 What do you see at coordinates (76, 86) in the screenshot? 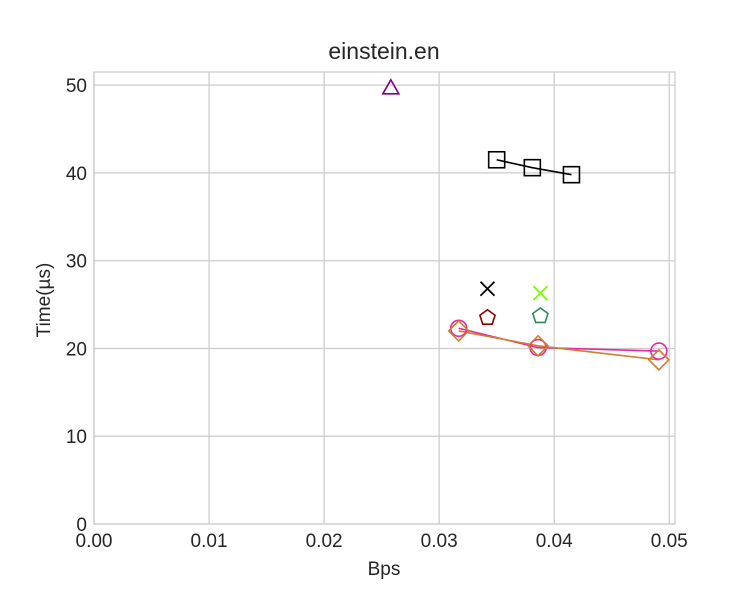
I see `y-tick-label: 50` at bounding box center [76, 86].